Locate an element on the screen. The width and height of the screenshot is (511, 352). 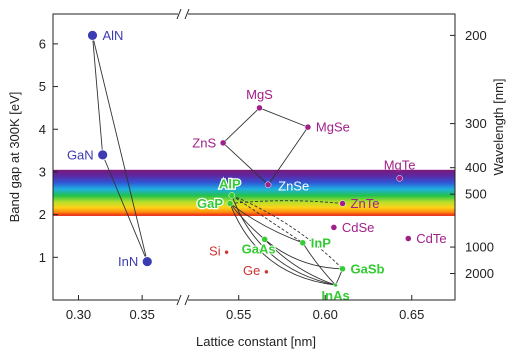
x-tick-label: 0.65 is located at coordinates (411, 314).